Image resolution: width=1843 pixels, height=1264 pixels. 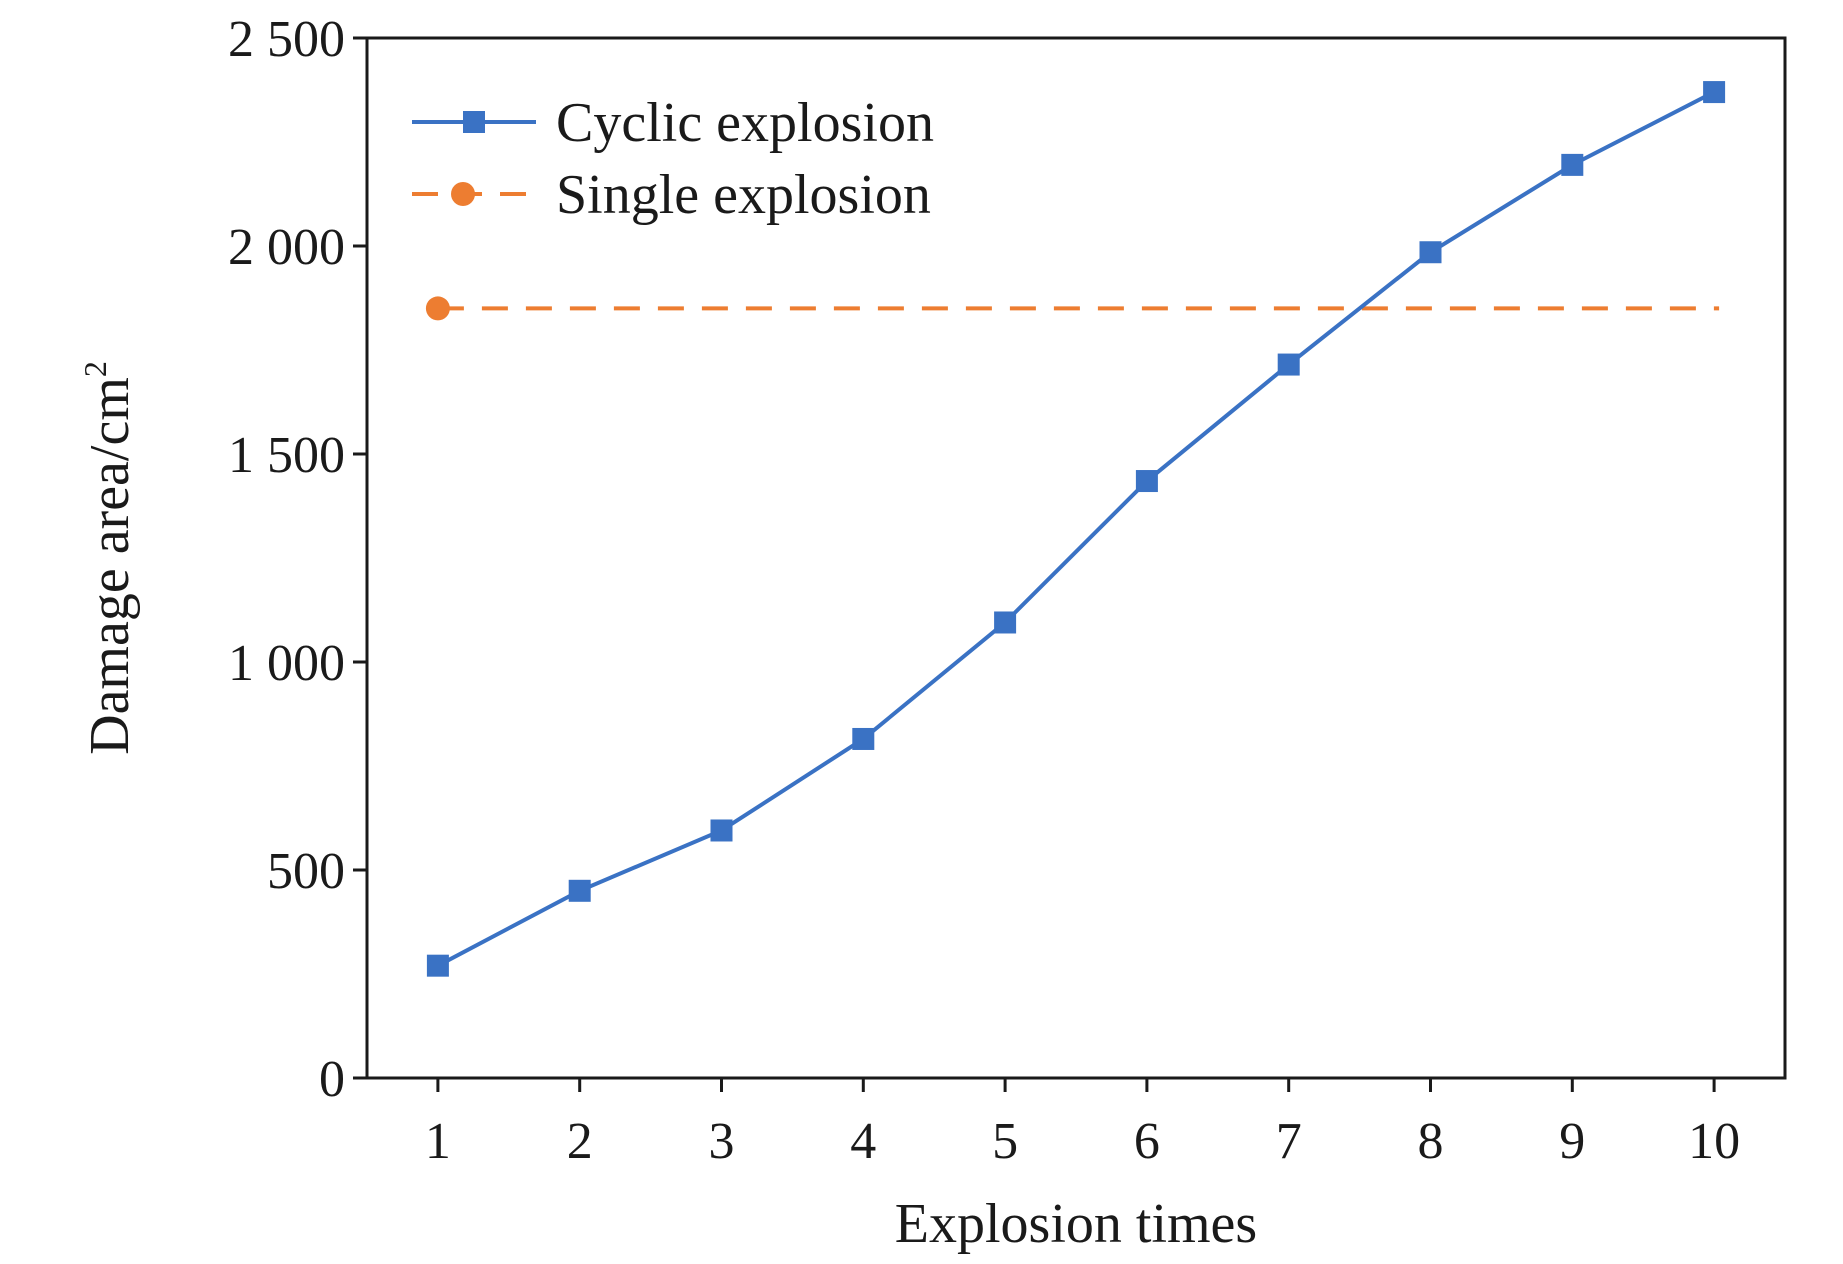 I want to click on legend-cyclic-label: Cyclic explosion, so click(x=745, y=123).